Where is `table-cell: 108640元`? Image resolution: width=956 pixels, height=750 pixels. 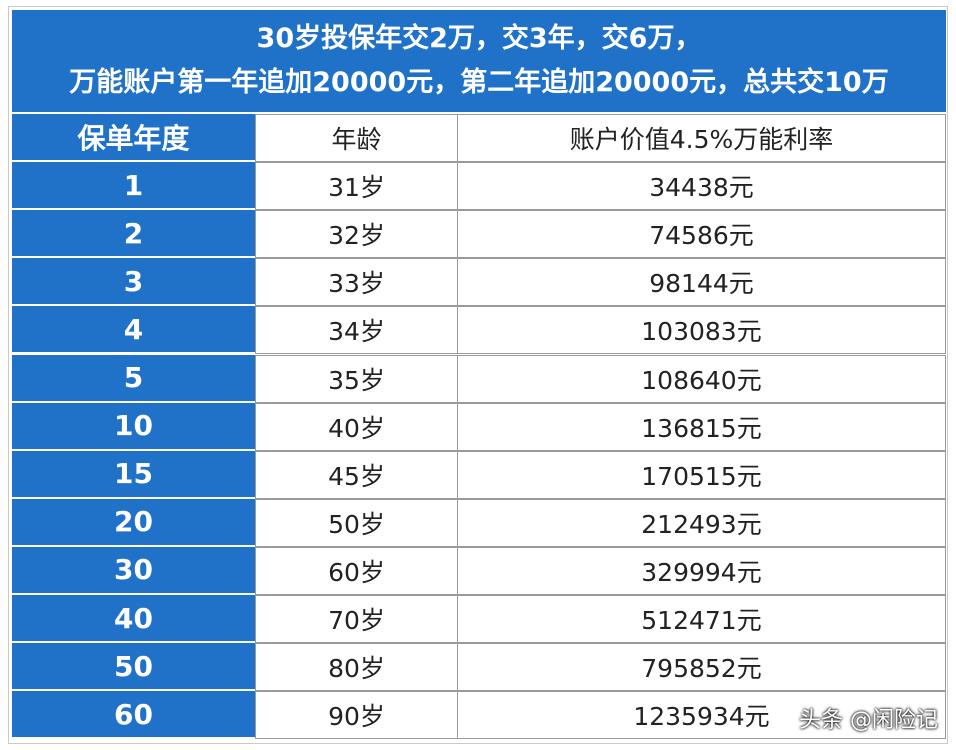
table-cell: 108640元 is located at coordinates (701, 378).